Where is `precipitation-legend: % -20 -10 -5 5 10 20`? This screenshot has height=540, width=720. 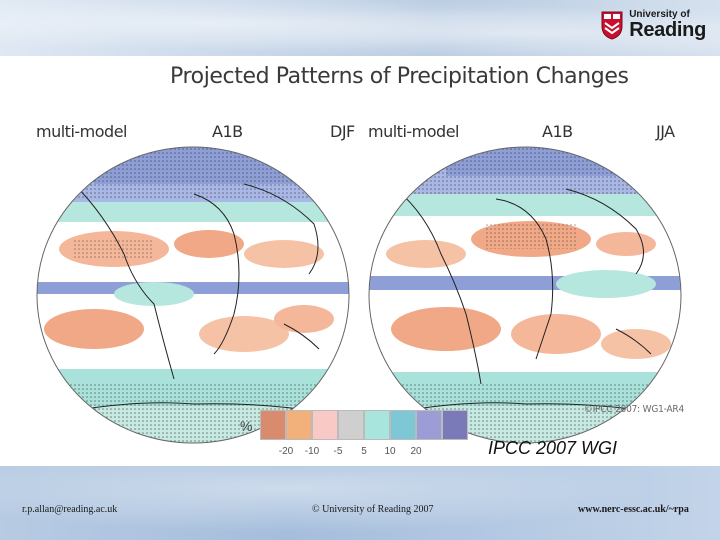 precipitation-legend: % -20 -10 -5 5 10 20 is located at coordinates (360, 434).